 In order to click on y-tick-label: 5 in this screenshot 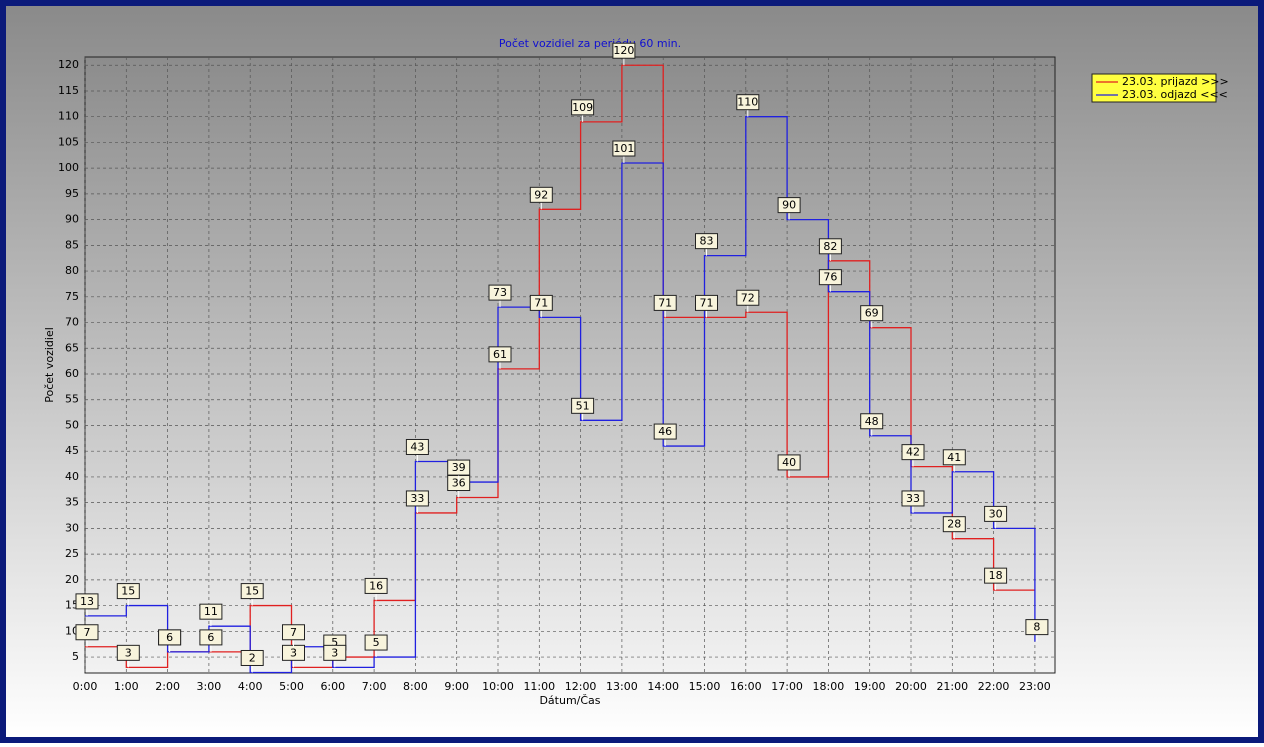, I will do `click(75, 656)`.